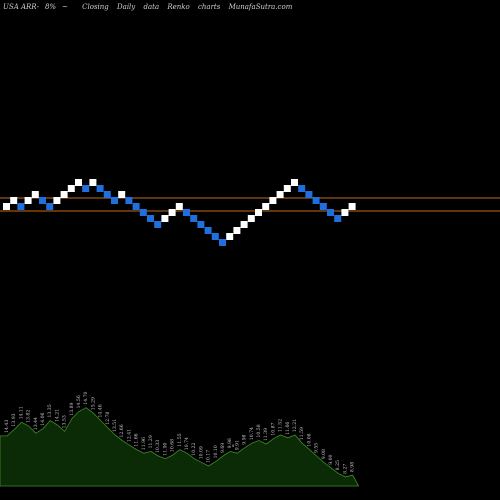 Image resolution: width=500 pixels, height=500 pixels. What do you see at coordinates (266, 434) in the screenshot?
I see `volume-label: 11.39` at bounding box center [266, 434].